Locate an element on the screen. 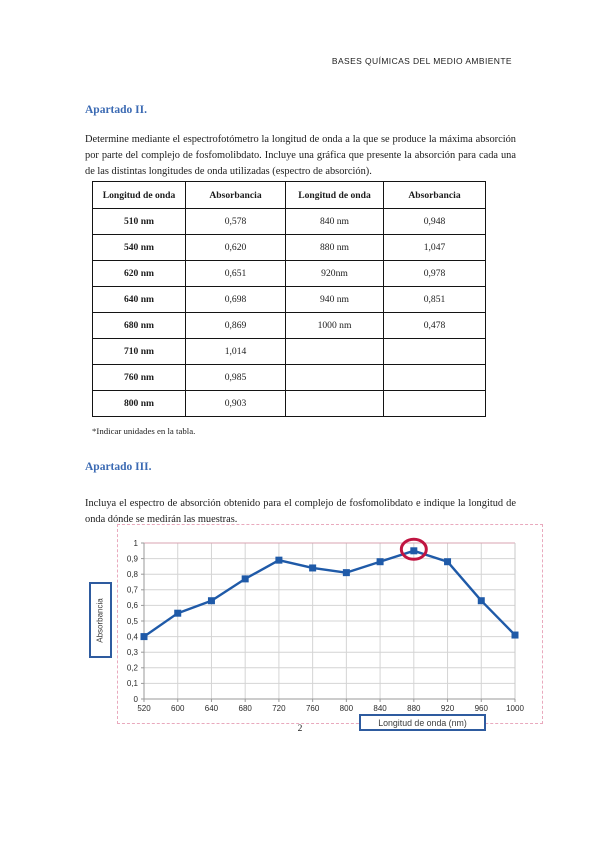 The width and height of the screenshot is (600, 848). table-cell: 0,985 is located at coordinates (235, 377).